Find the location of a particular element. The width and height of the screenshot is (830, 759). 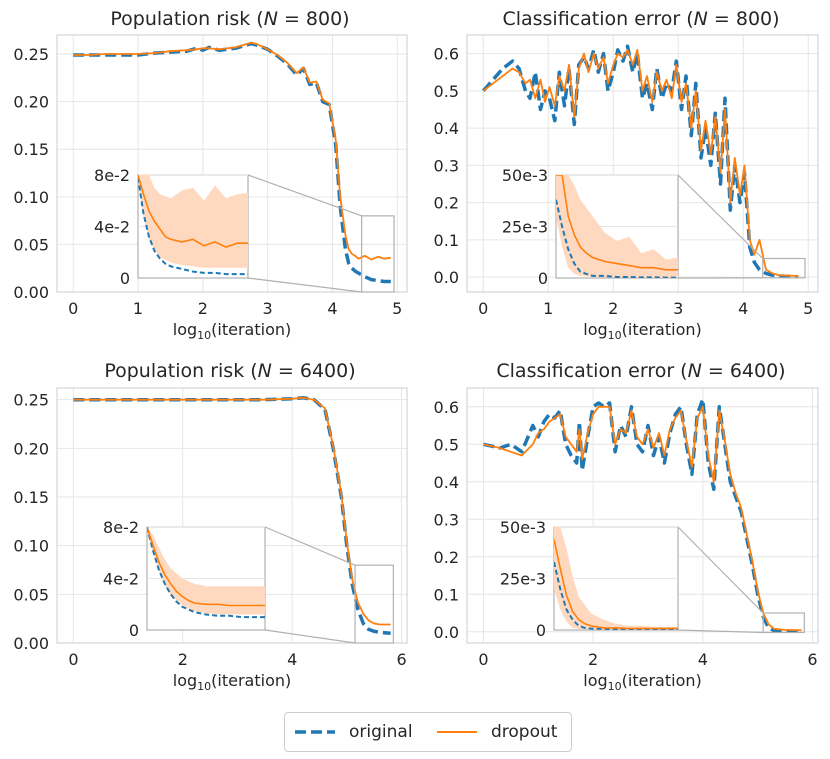

legend-item-dropout: dropout is located at coordinates (496, 732).